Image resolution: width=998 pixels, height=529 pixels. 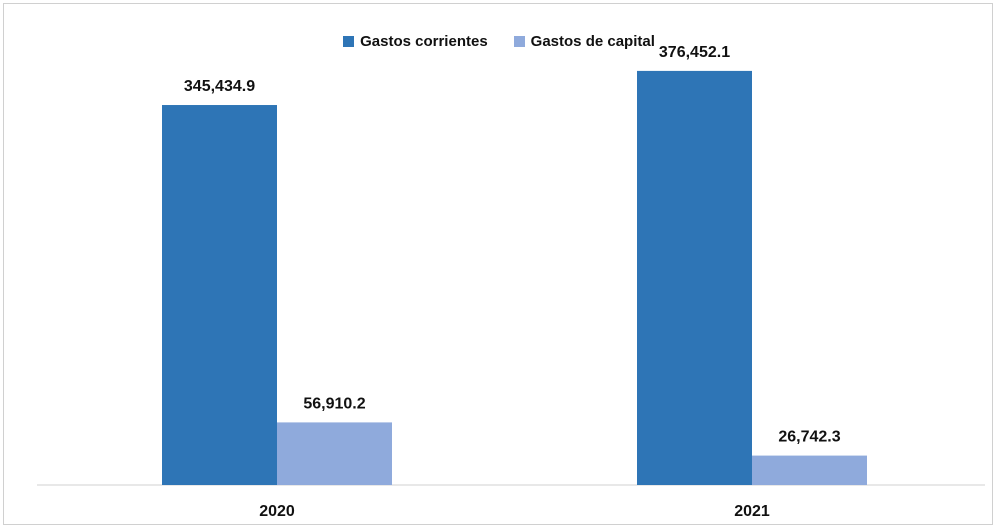 What do you see at coordinates (334, 403) in the screenshot?
I see `data-label-2020-series-1: 56,910.2` at bounding box center [334, 403].